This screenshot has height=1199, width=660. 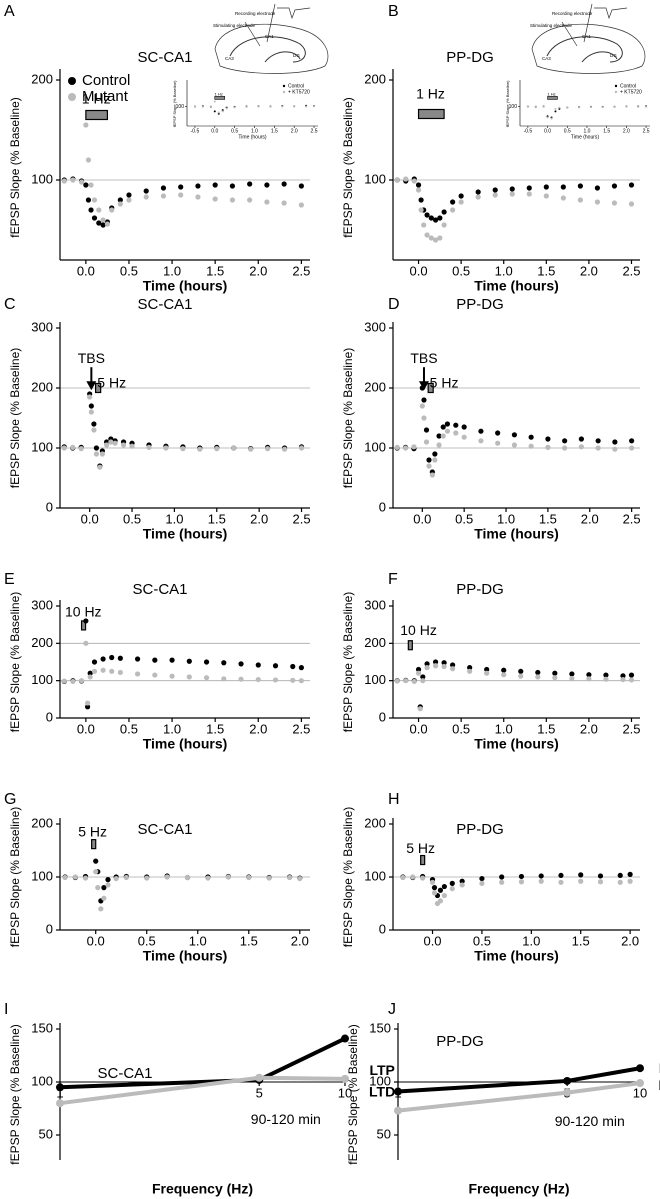 What do you see at coordinates (252, 34) in the screenshot?
I see `electrode` at bounding box center [252, 34].